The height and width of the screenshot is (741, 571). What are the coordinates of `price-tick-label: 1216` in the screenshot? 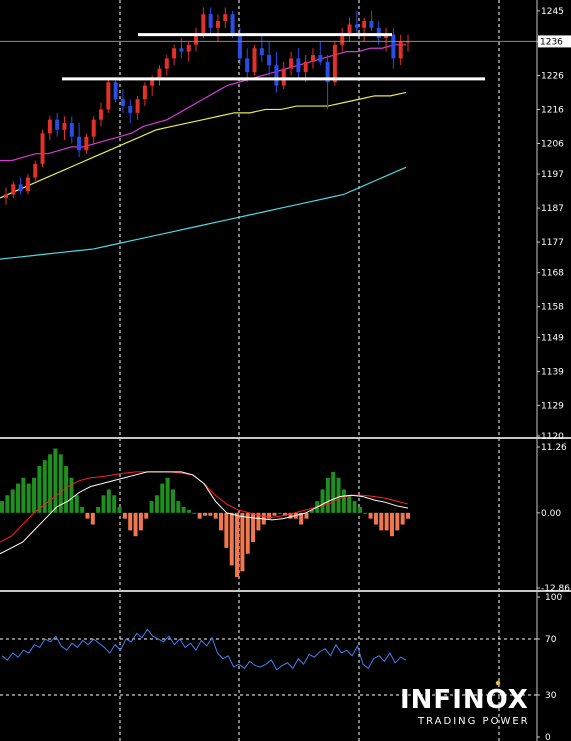 It's located at (552, 110).